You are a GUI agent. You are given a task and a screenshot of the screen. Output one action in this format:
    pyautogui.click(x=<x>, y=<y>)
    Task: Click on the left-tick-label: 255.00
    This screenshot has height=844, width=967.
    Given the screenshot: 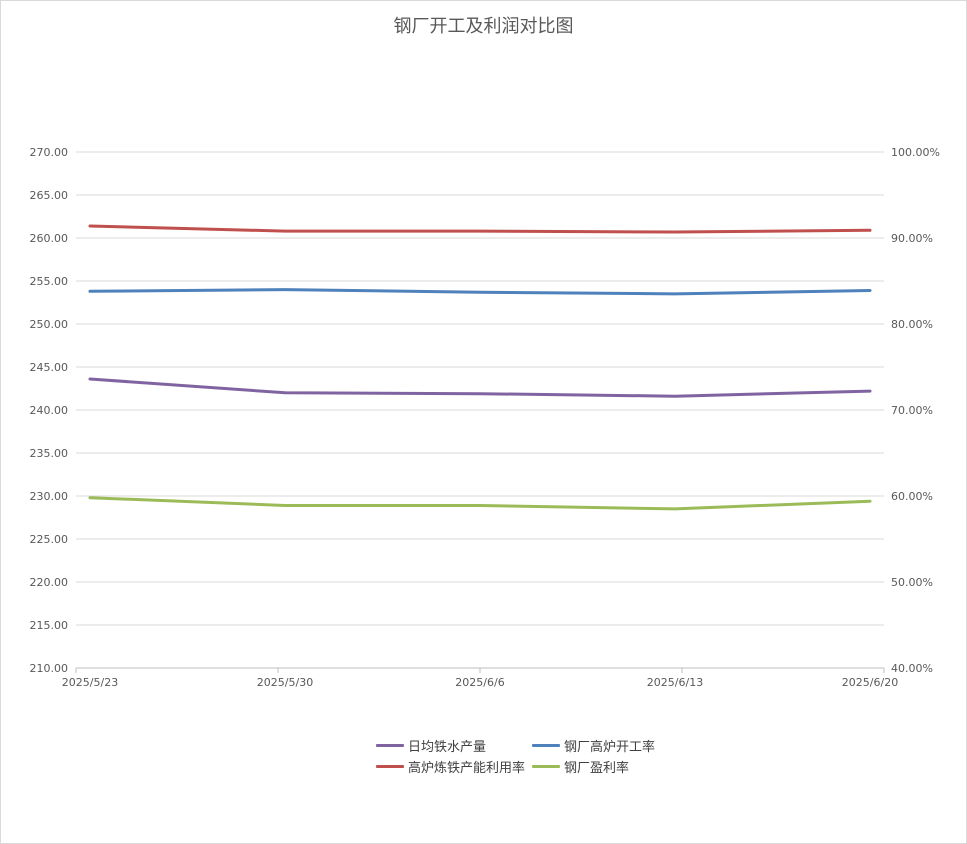 What is the action you would take?
    pyautogui.click(x=49, y=281)
    